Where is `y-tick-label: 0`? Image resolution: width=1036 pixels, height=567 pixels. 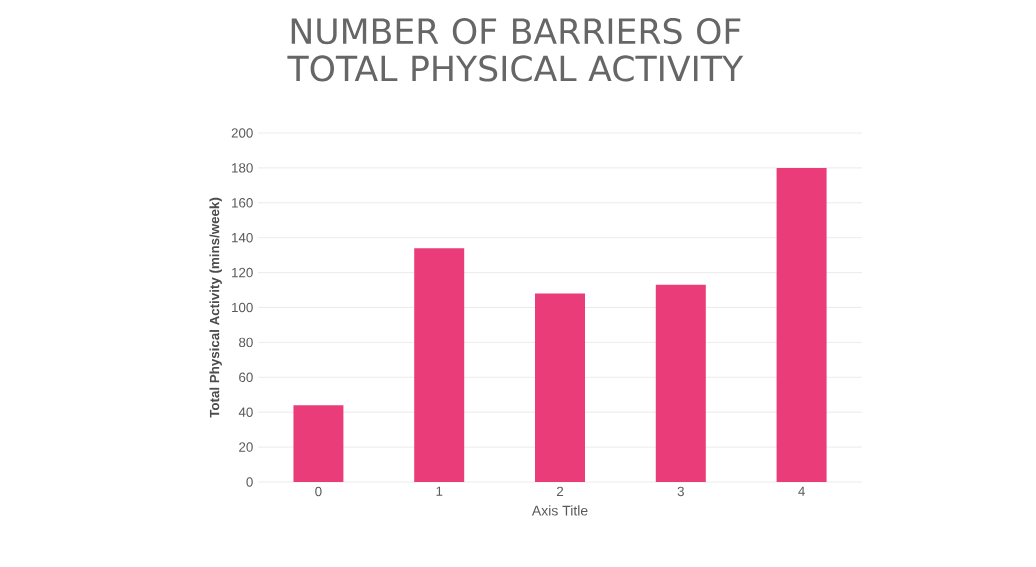 y-tick-label: 0 is located at coordinates (249, 482).